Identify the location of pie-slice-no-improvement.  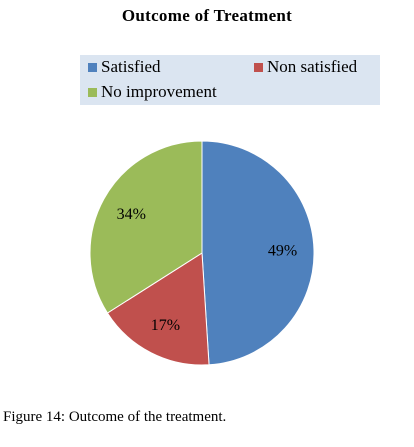
(146, 227).